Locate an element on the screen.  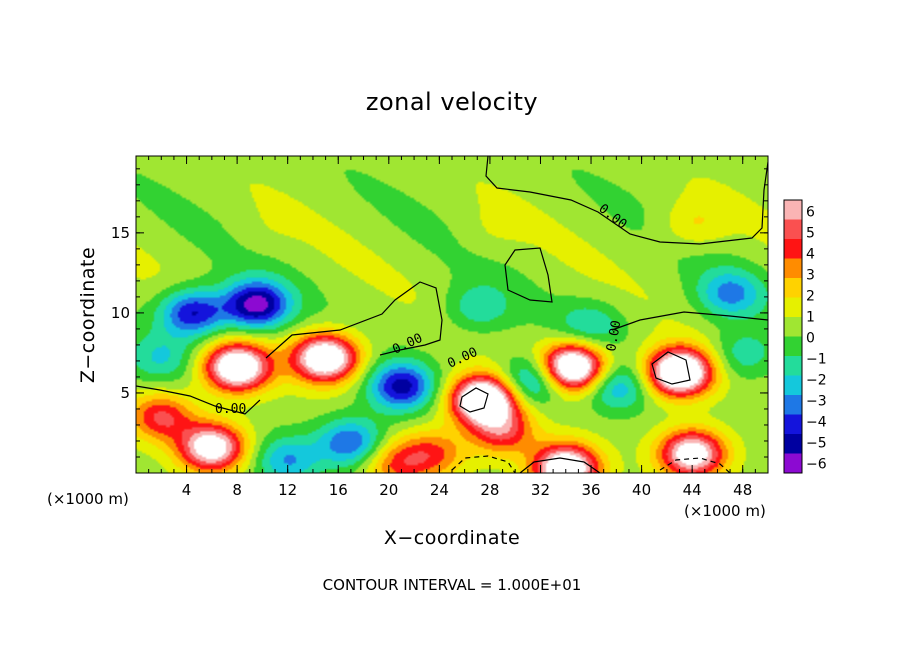
colorbar: 6 5 4 3 2 1 0 −1 −2 −3 −4 −5 −6 is located at coordinates (805, 336).